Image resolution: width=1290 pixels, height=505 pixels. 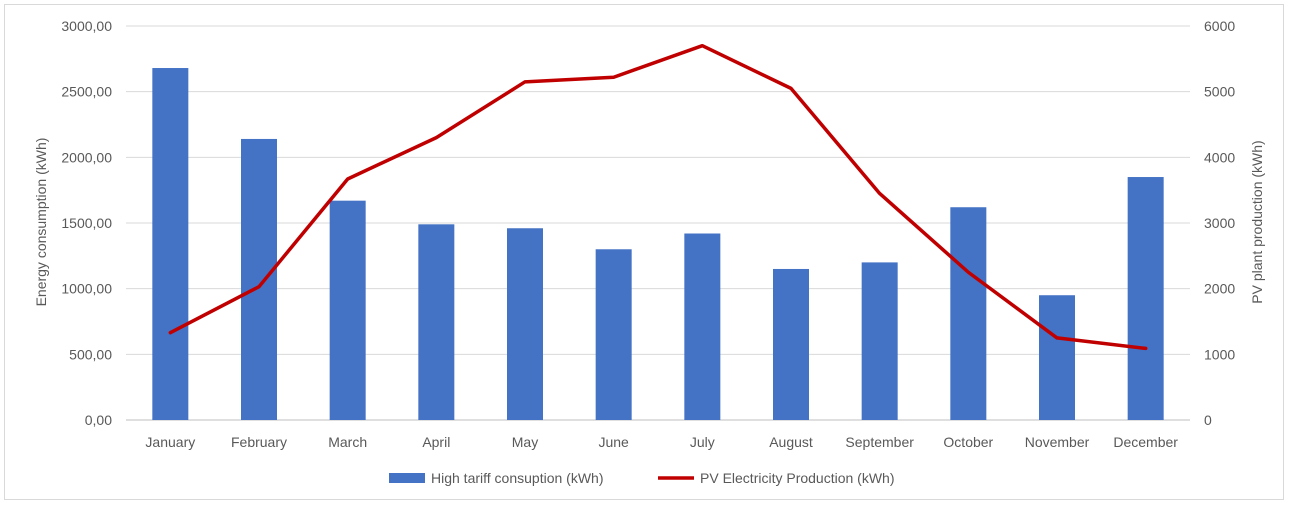 I want to click on x-tick-label: November, so click(x=1057, y=442).